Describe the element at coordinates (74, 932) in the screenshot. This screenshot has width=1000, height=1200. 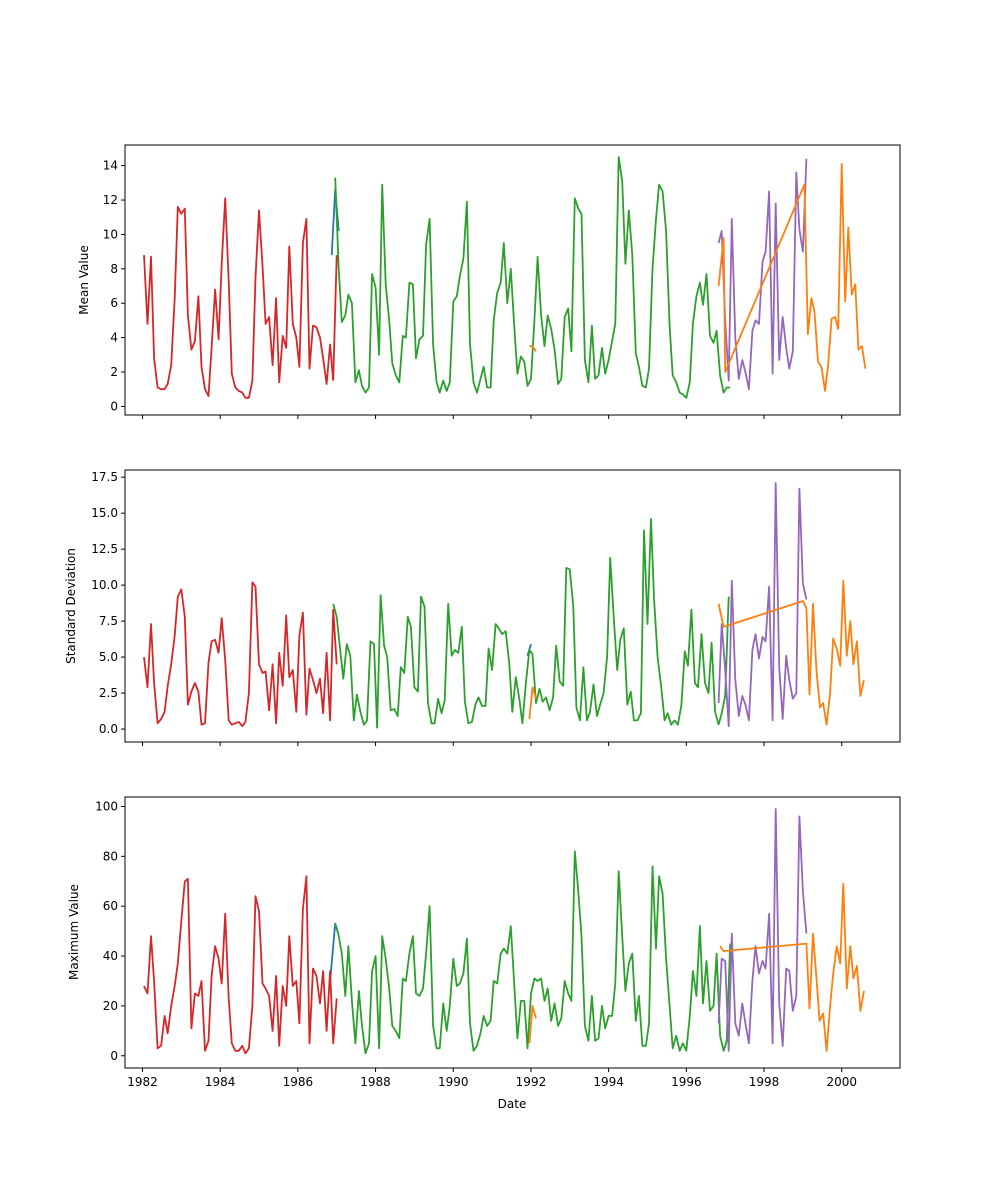
I see `maximum-value-y-axis-label: Maximum Value` at that location.